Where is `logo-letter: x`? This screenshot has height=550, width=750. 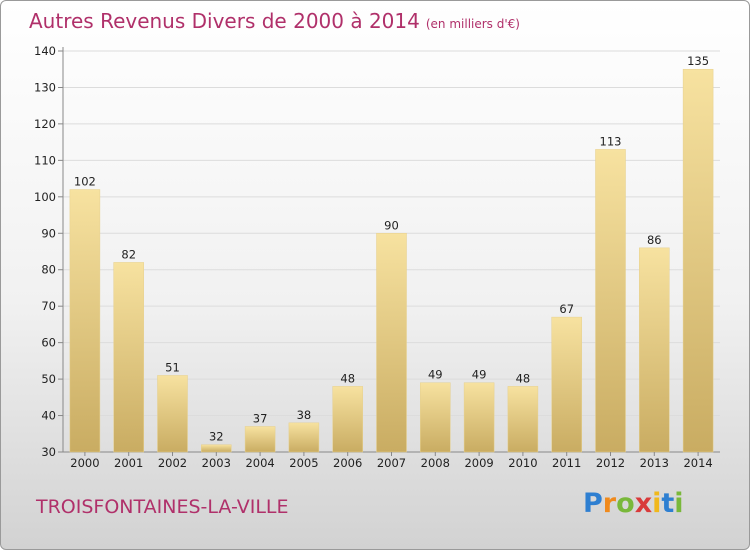 logo-letter: x is located at coordinates (643, 503).